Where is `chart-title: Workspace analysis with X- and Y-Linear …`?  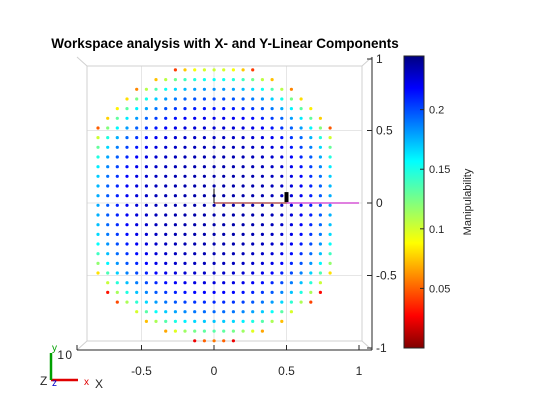 chart-title: Workspace analysis with X- and Y-Linear … is located at coordinates (225, 43).